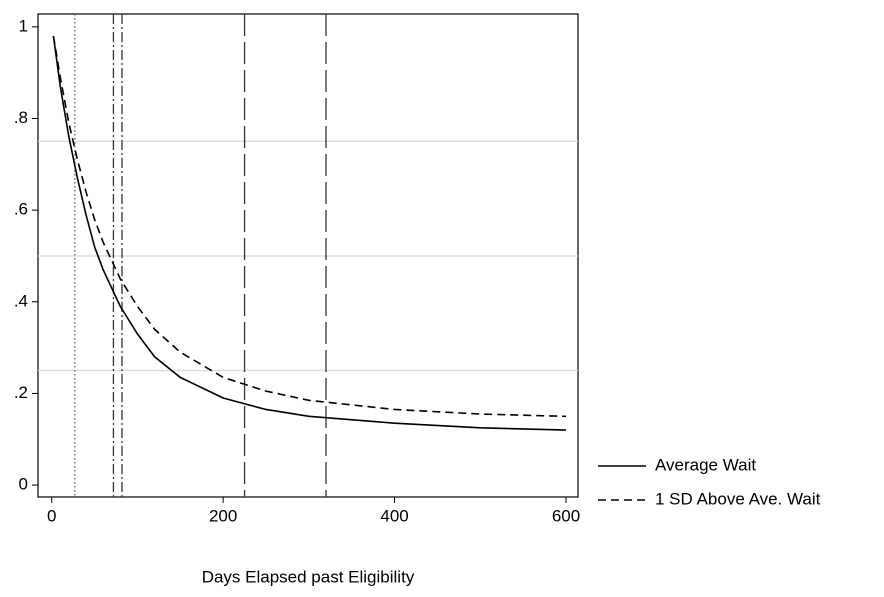 The height and width of the screenshot is (597, 884). Describe the element at coordinates (21, 300) in the screenshot. I see `y-tick-label: .4` at that location.